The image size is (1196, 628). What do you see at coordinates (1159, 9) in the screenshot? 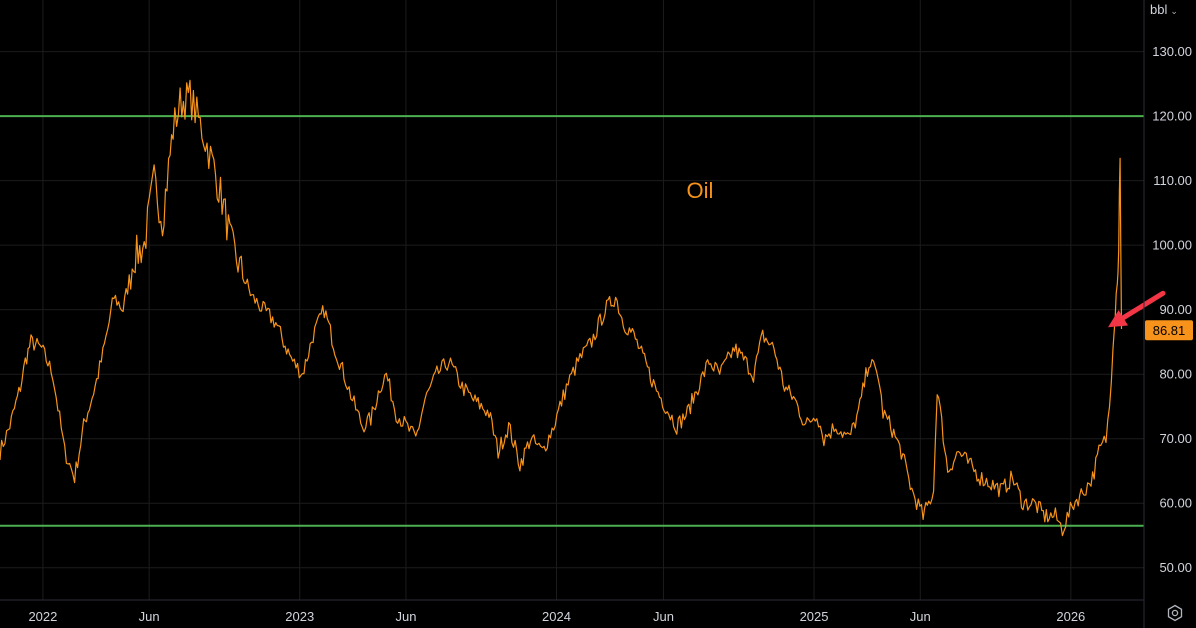
I see `unit-label: bbl` at bounding box center [1159, 9].